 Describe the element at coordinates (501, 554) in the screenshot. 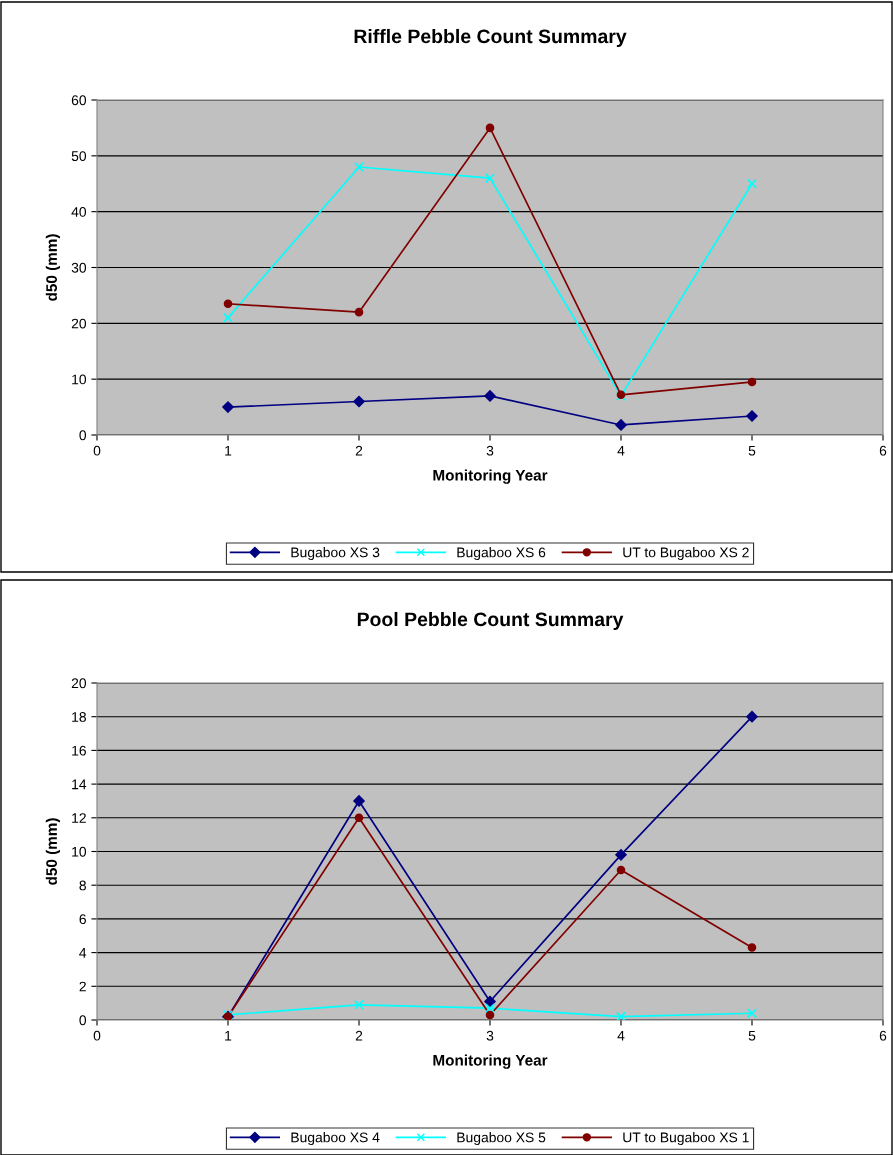

I see `legend-label: Bugaboo XS 6` at that location.